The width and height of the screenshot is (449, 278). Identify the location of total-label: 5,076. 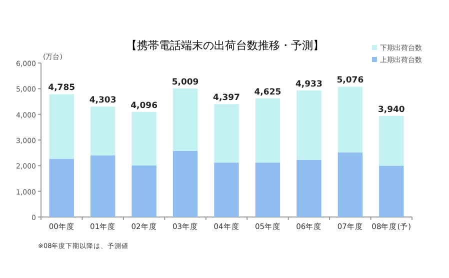
(350, 81).